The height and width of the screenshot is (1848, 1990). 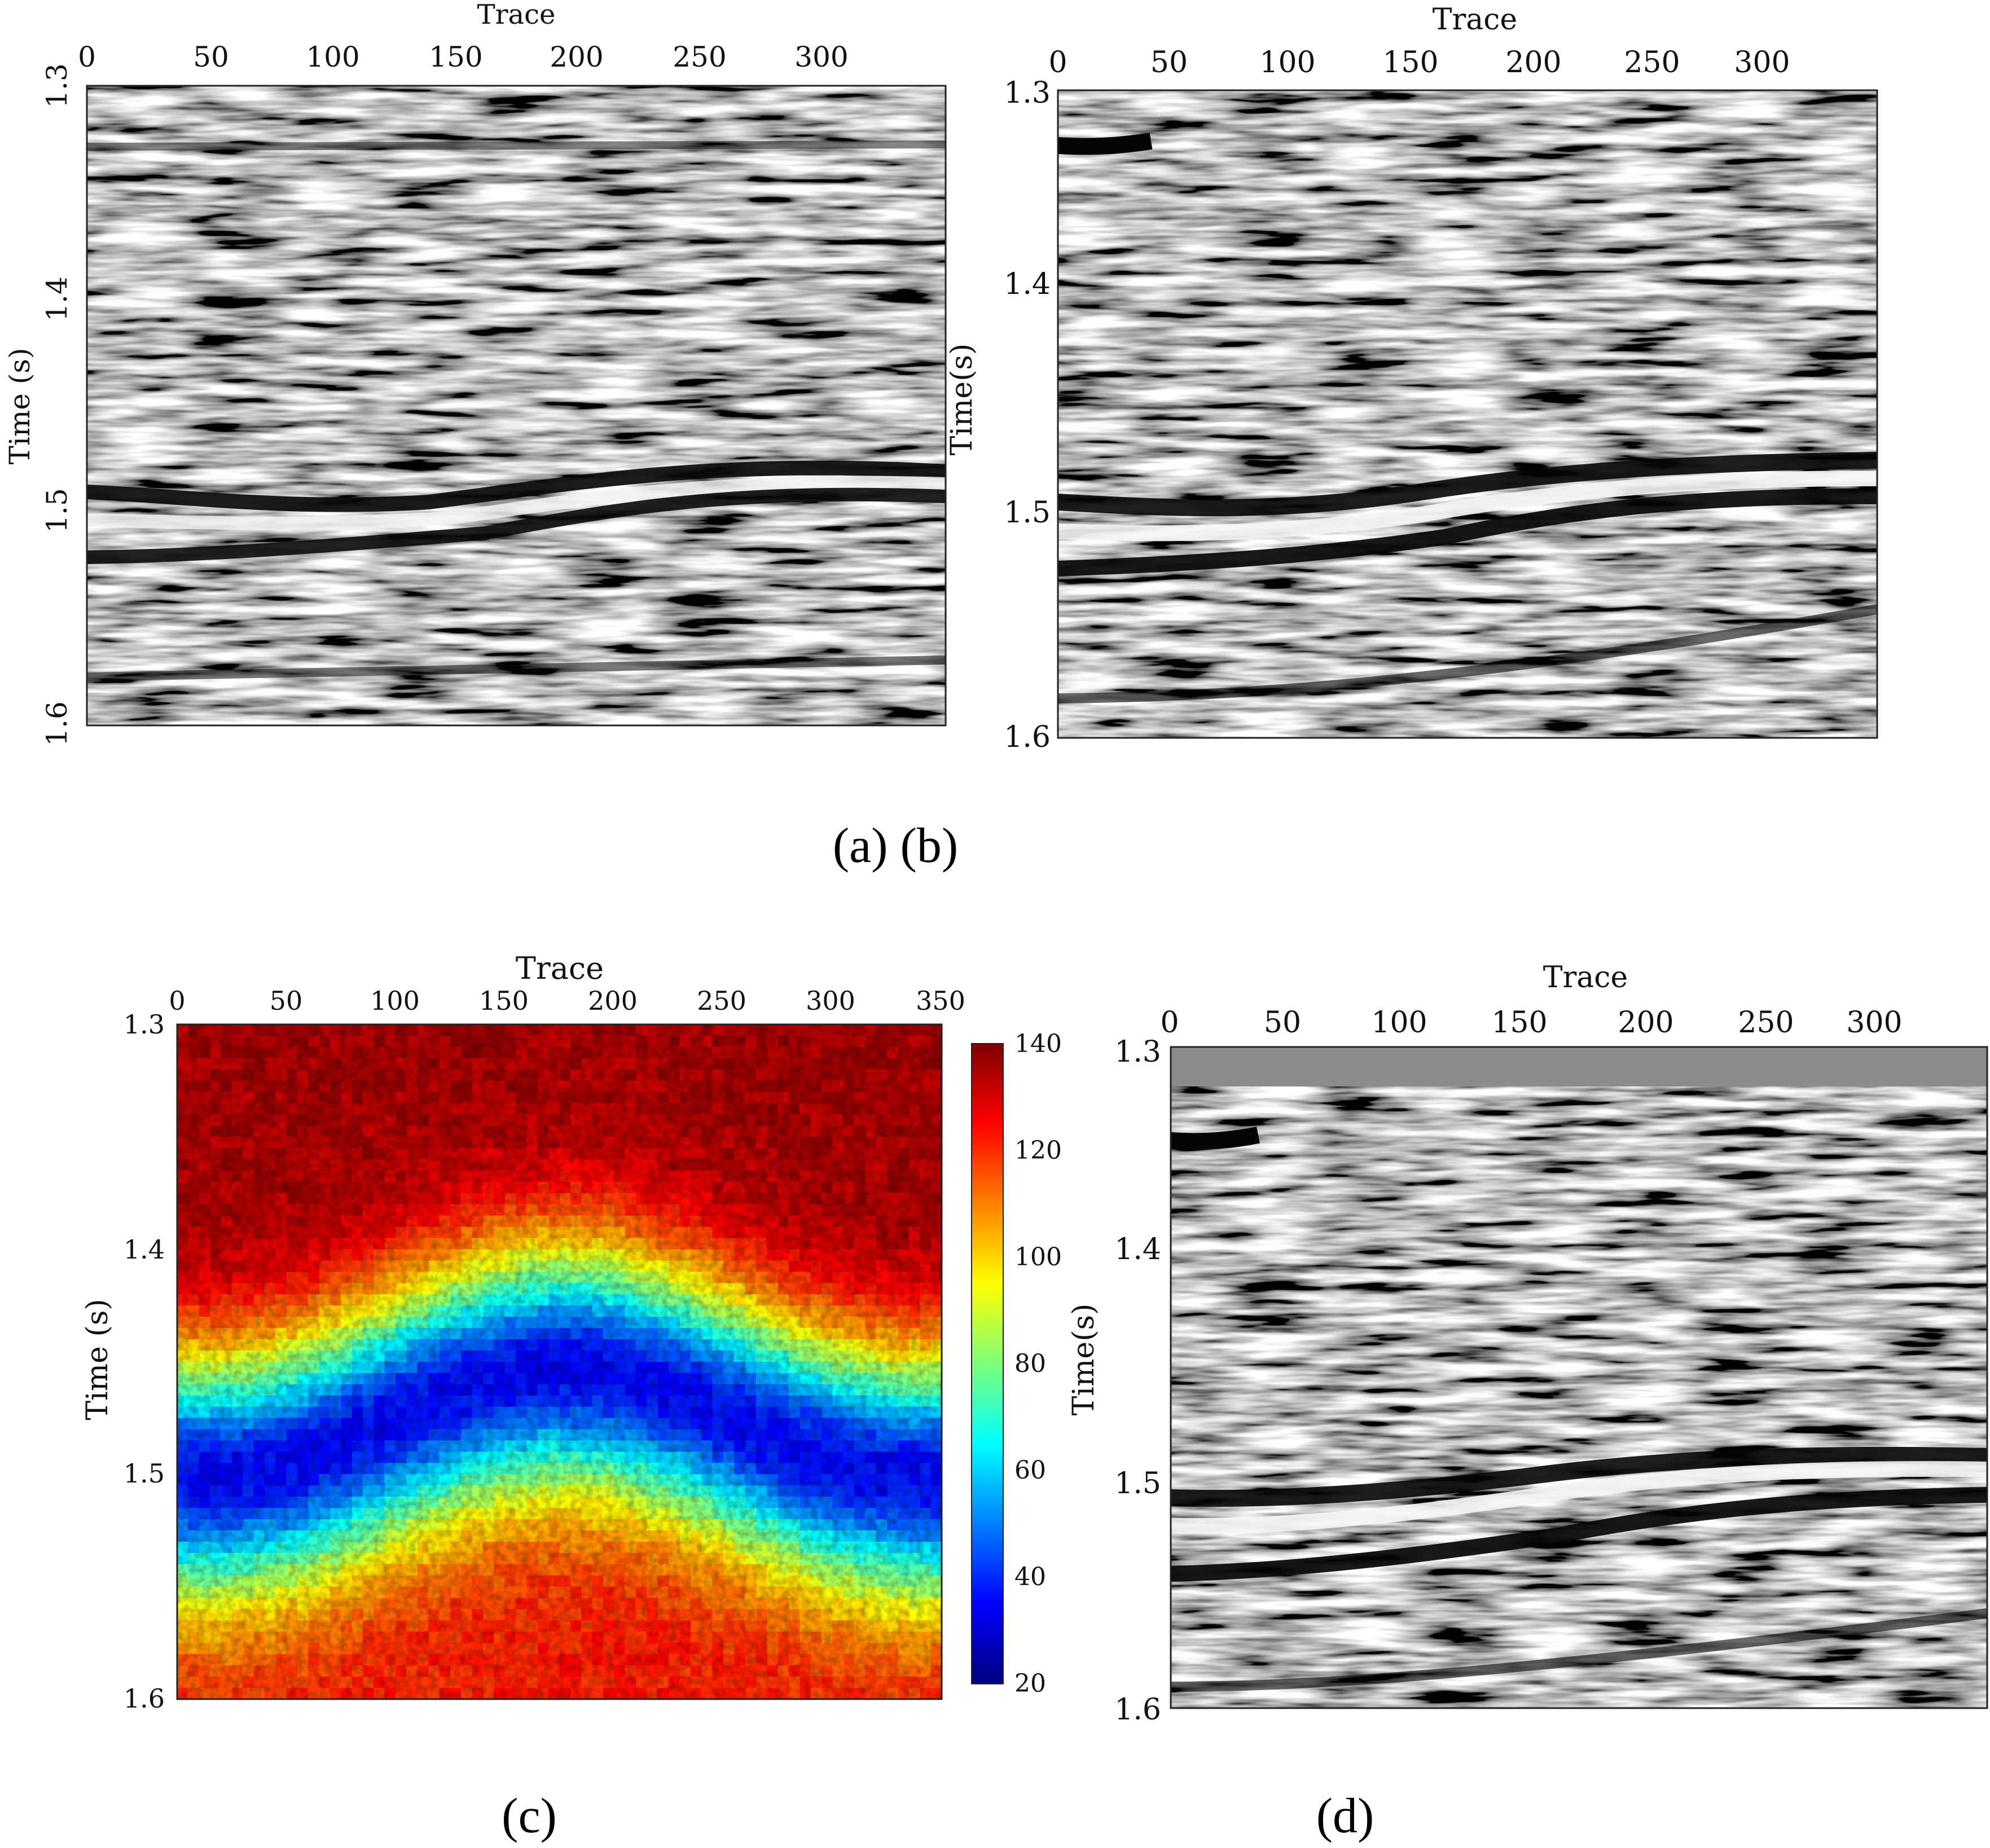 What do you see at coordinates (1030, 1363) in the screenshot?
I see `panel-c-colorbar-tick: 80` at bounding box center [1030, 1363].